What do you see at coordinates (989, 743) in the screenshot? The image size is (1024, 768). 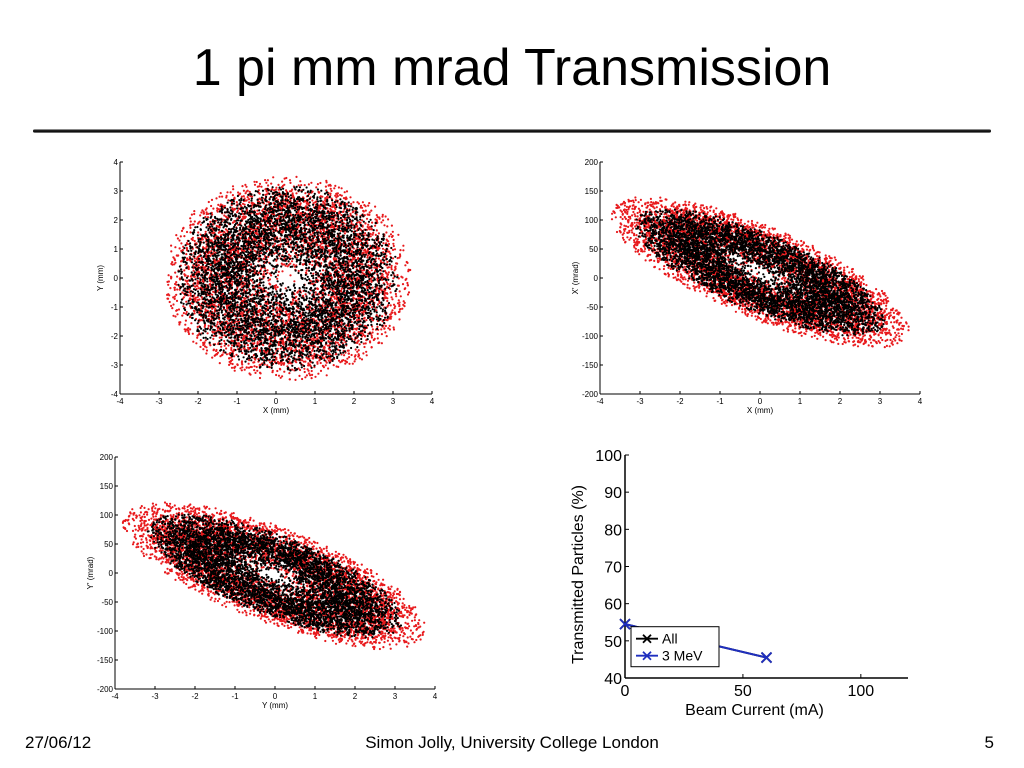 I see `page-number: 5` at bounding box center [989, 743].